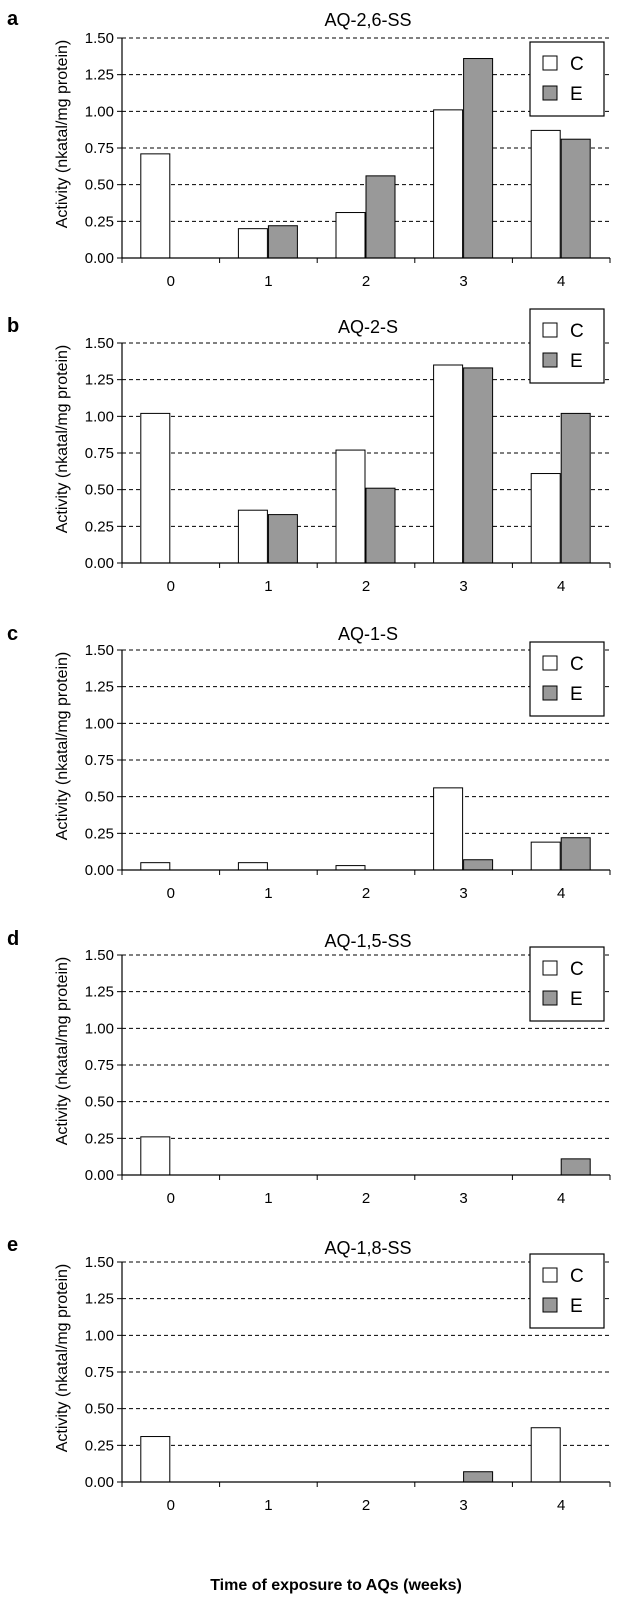 The width and height of the screenshot is (631, 1604). Describe the element at coordinates (367, 1248) in the screenshot. I see `chart-title: AQ-1,8-SS` at that location.